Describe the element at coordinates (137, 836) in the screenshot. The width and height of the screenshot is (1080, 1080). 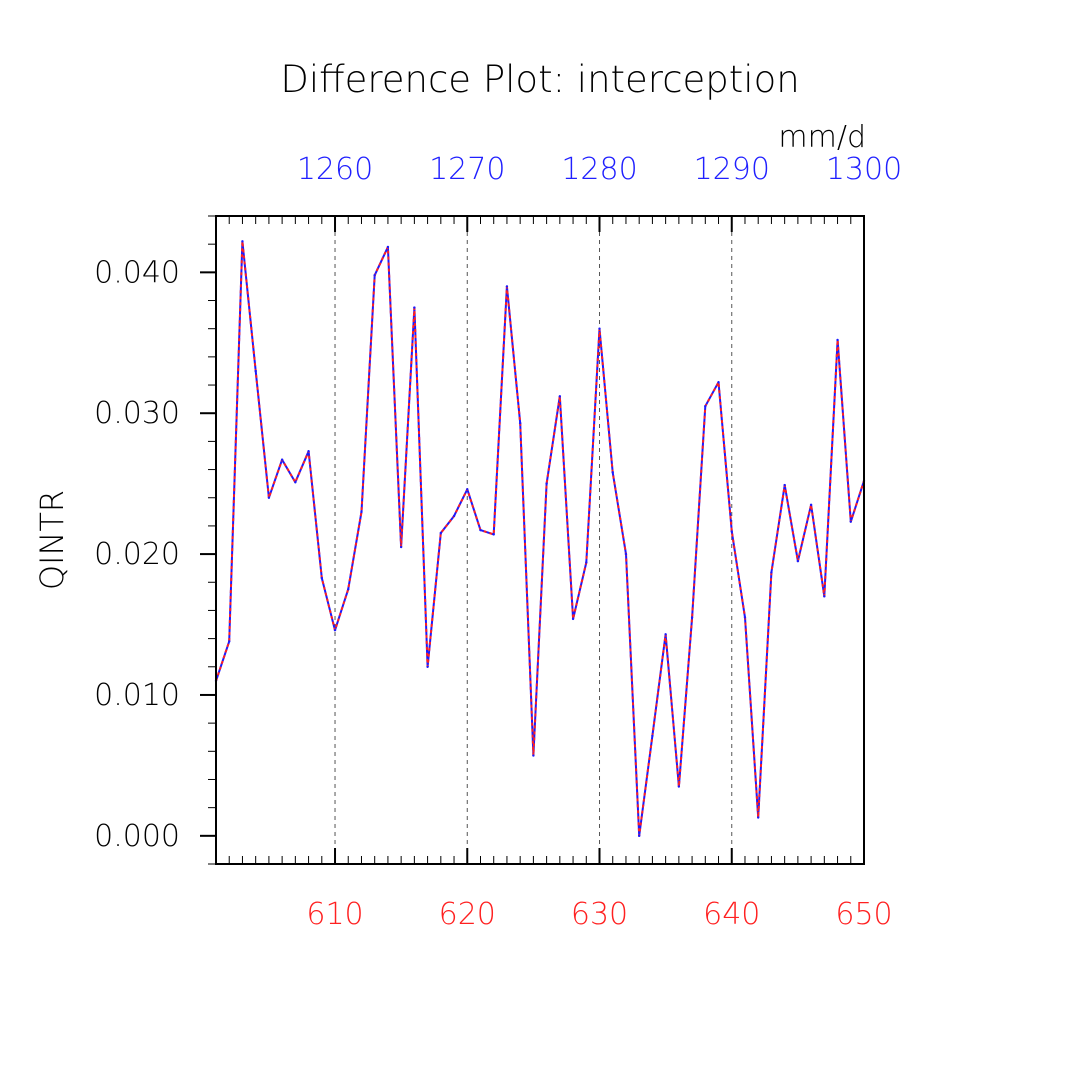
I see `y-tick-label: 0.000` at that location.